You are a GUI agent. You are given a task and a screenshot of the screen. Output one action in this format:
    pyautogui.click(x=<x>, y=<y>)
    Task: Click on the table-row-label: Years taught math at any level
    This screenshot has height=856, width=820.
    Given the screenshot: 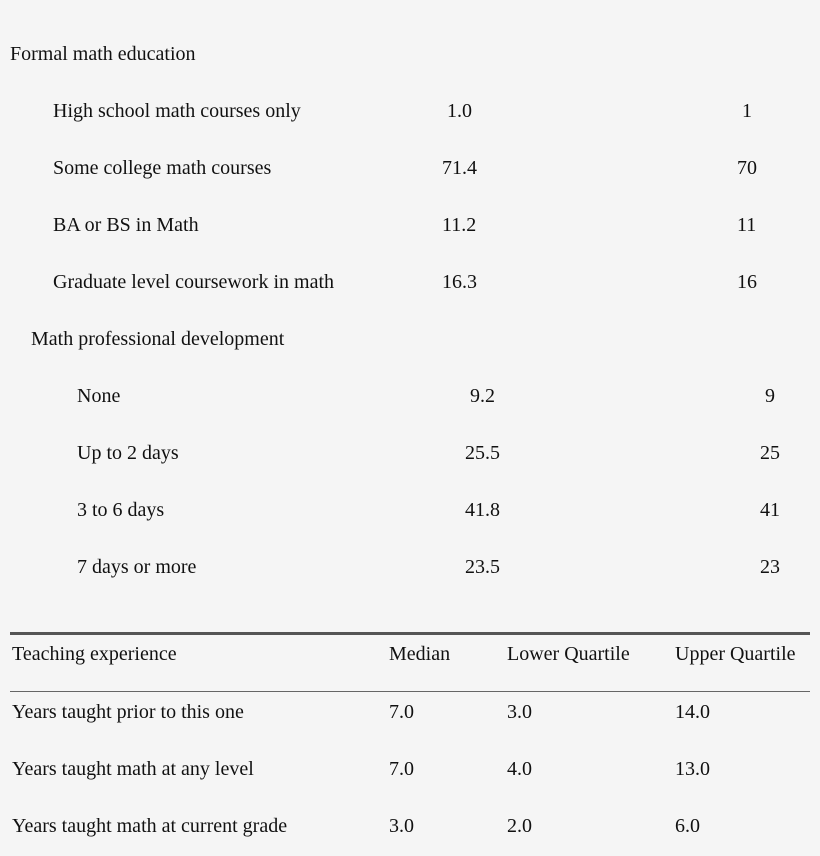 What is the action you would take?
    pyautogui.click(x=133, y=769)
    